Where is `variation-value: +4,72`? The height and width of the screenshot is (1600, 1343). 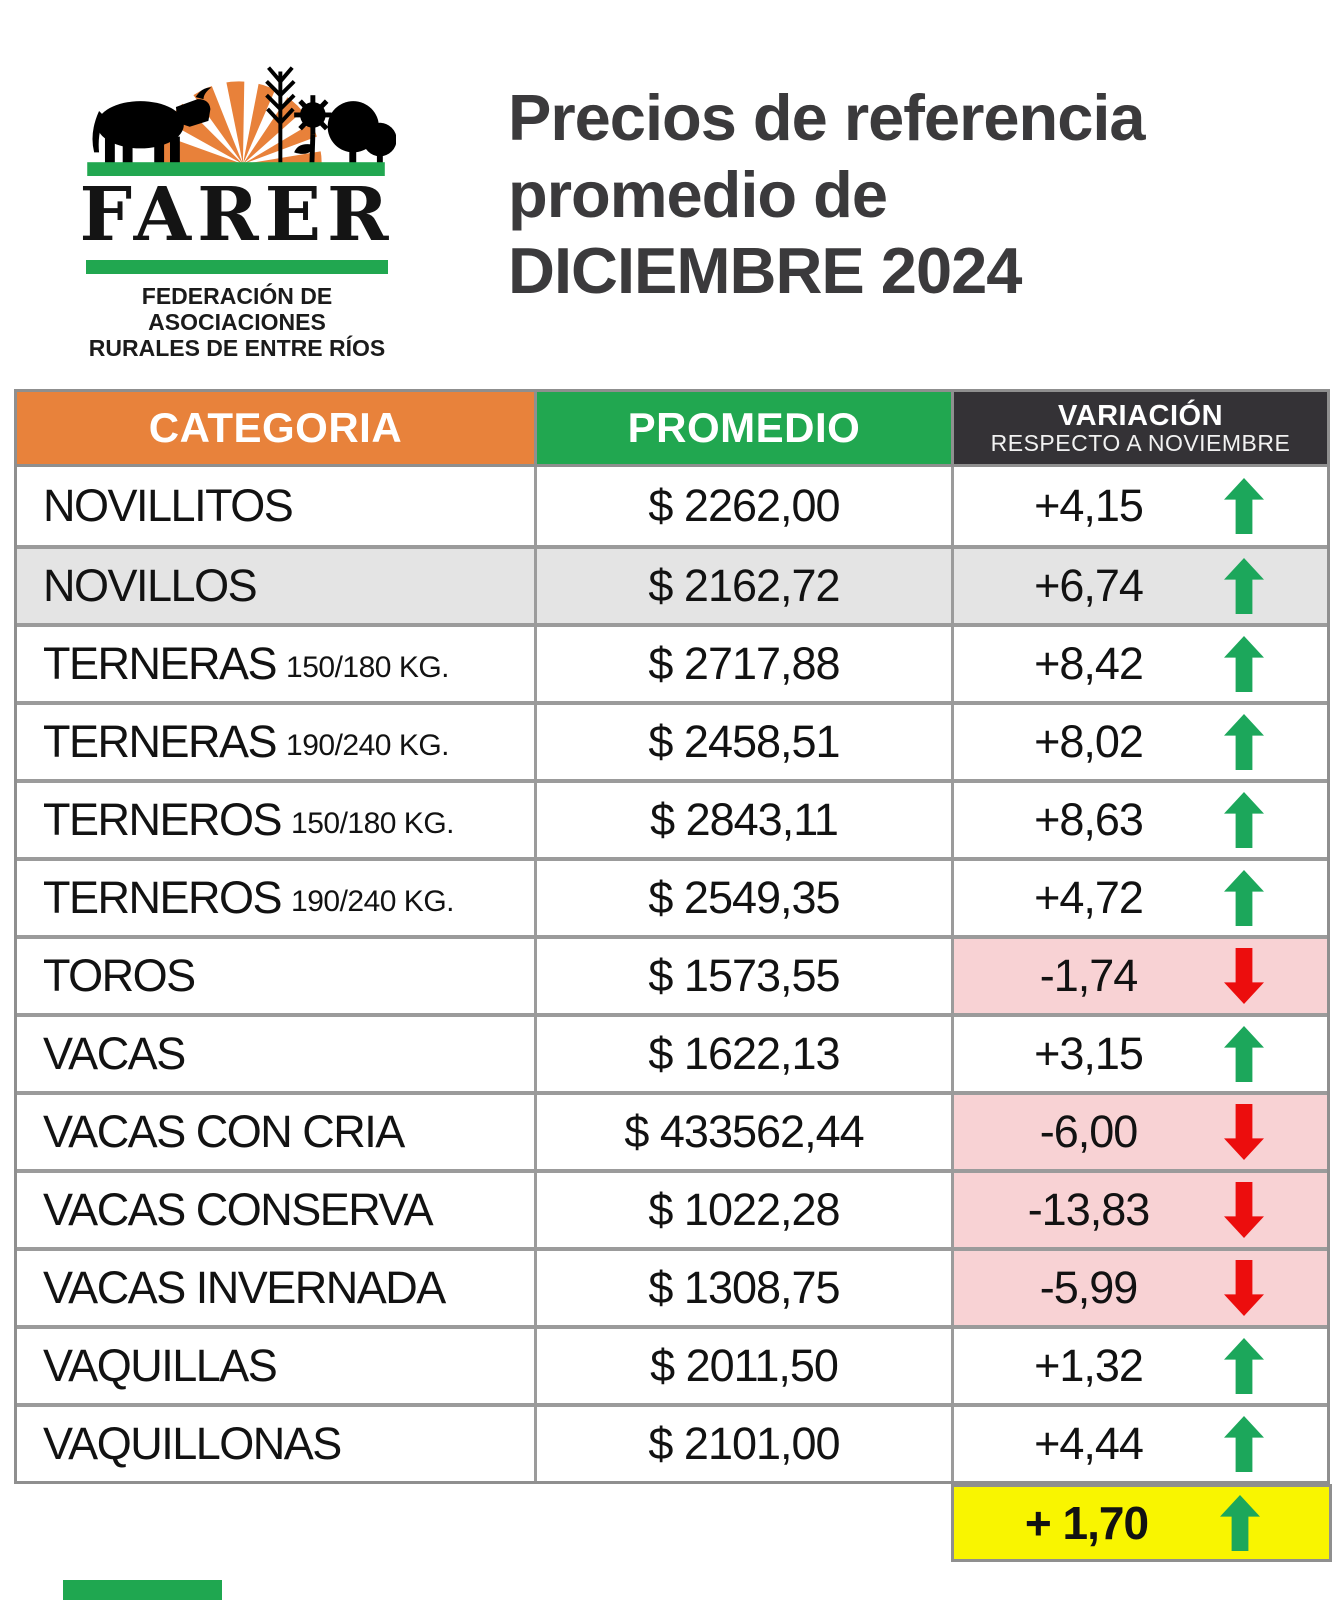
variation-value: +4,72 is located at coordinates (1089, 897).